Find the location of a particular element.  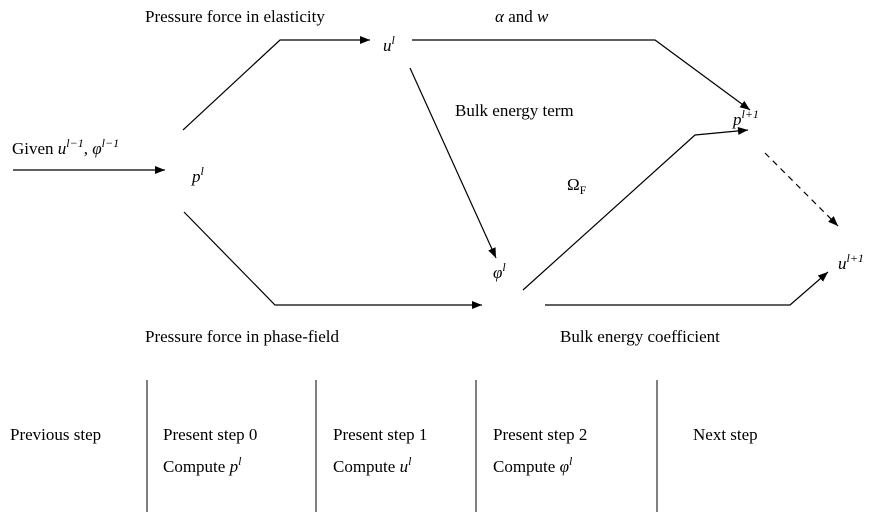

step-compute: Compute φl is located at coordinates (533, 465).